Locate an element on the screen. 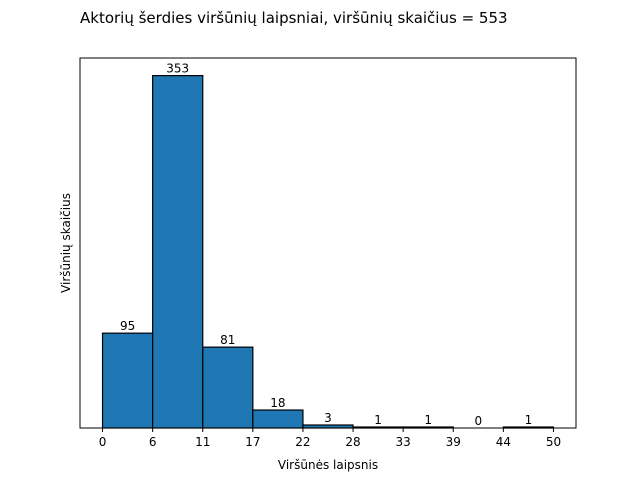  x-tick-label: 0 is located at coordinates (103, 442).